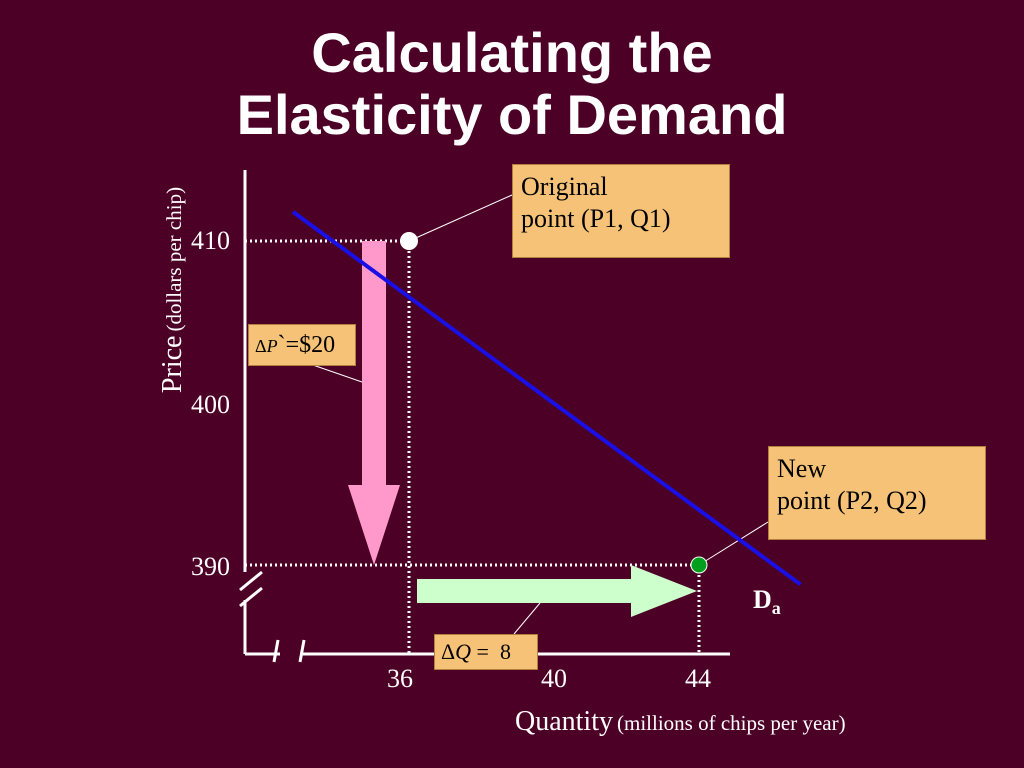 The image size is (1024, 768). What do you see at coordinates (491, 651) in the screenshot?
I see `delta-q-value: = 8` at bounding box center [491, 651].